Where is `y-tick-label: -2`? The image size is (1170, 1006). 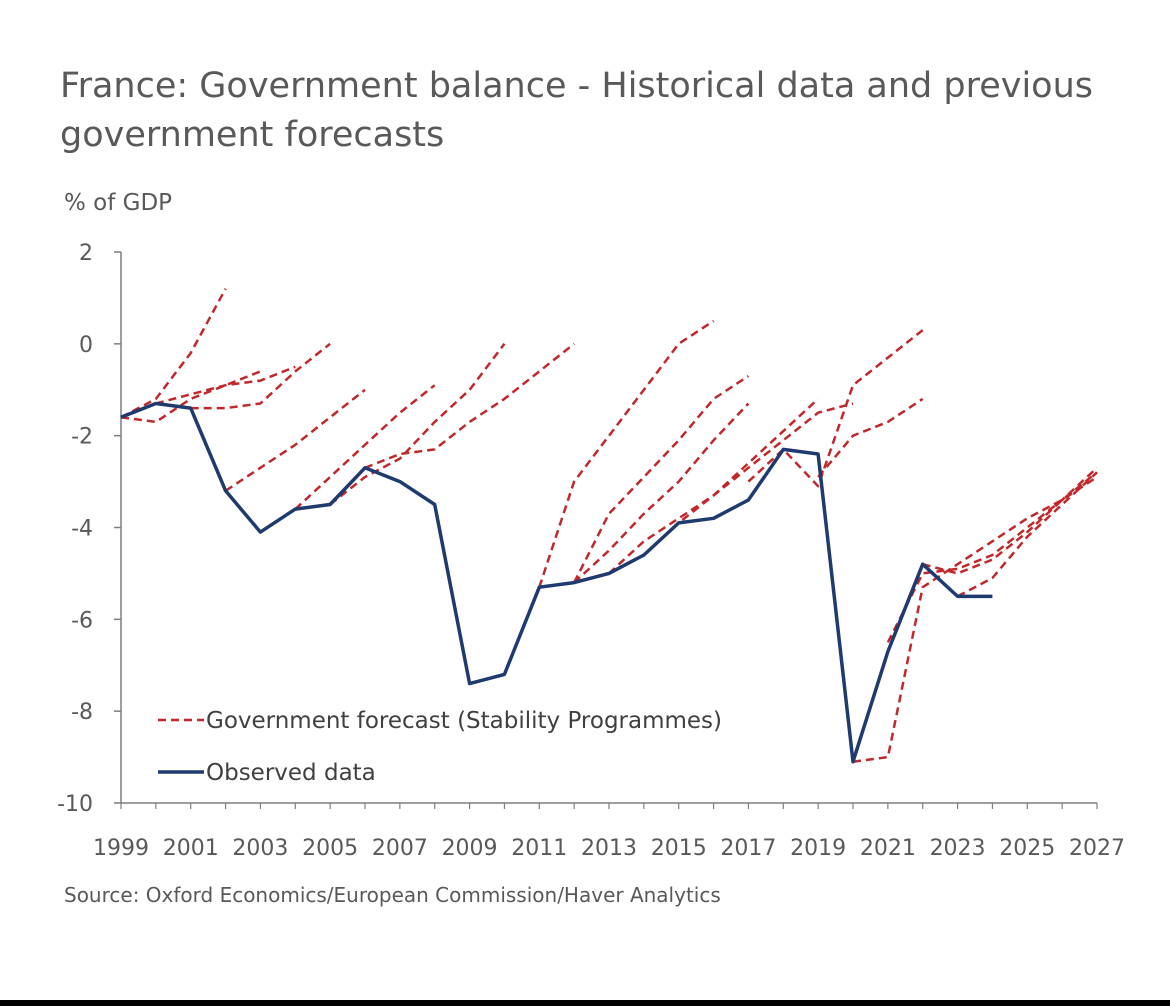
y-tick-label: -2 is located at coordinates (82, 437).